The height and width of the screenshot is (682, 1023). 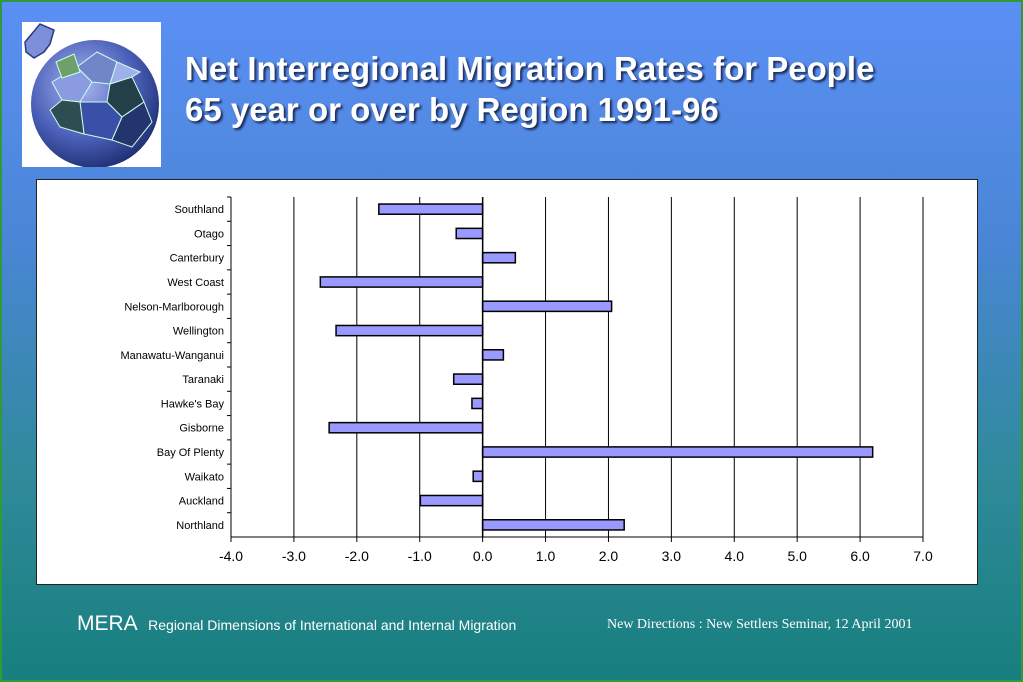 I want to click on category-label: Gisborne, so click(x=201, y=429).